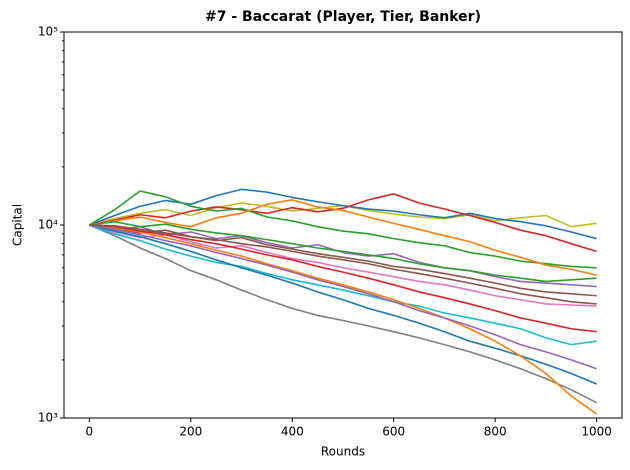 This screenshot has width=630, height=470. Describe the element at coordinates (48, 225) in the screenshot. I see `y-tick-label: 10⁴` at that location.